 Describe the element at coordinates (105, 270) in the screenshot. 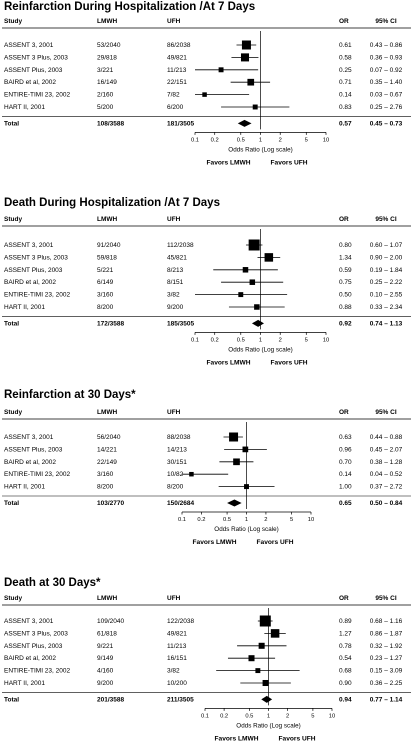

I see `lmwh-events: 5/221` at that location.